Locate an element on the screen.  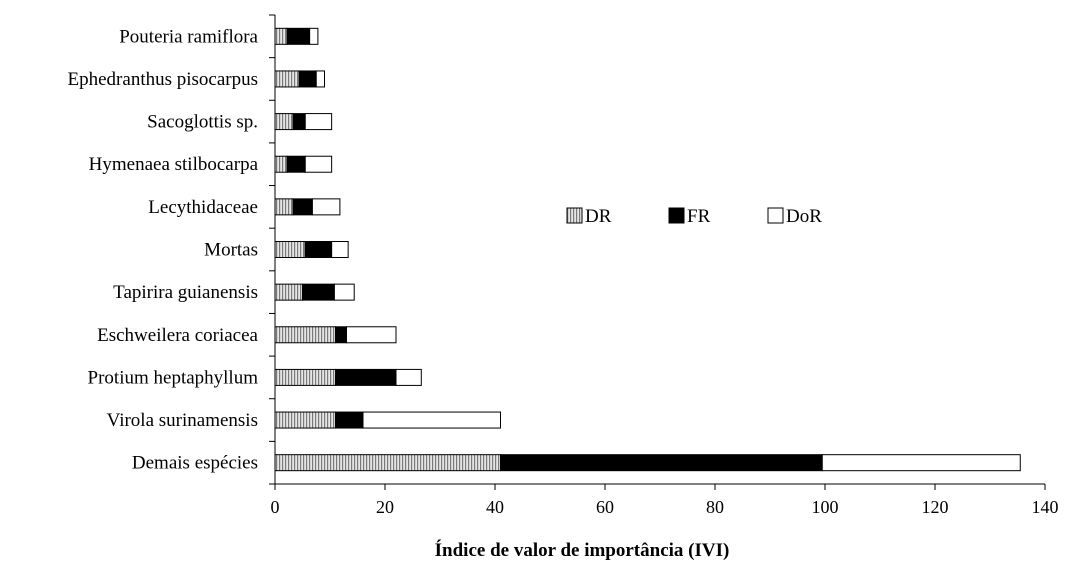
x-tick-label: 0 is located at coordinates (275, 507).